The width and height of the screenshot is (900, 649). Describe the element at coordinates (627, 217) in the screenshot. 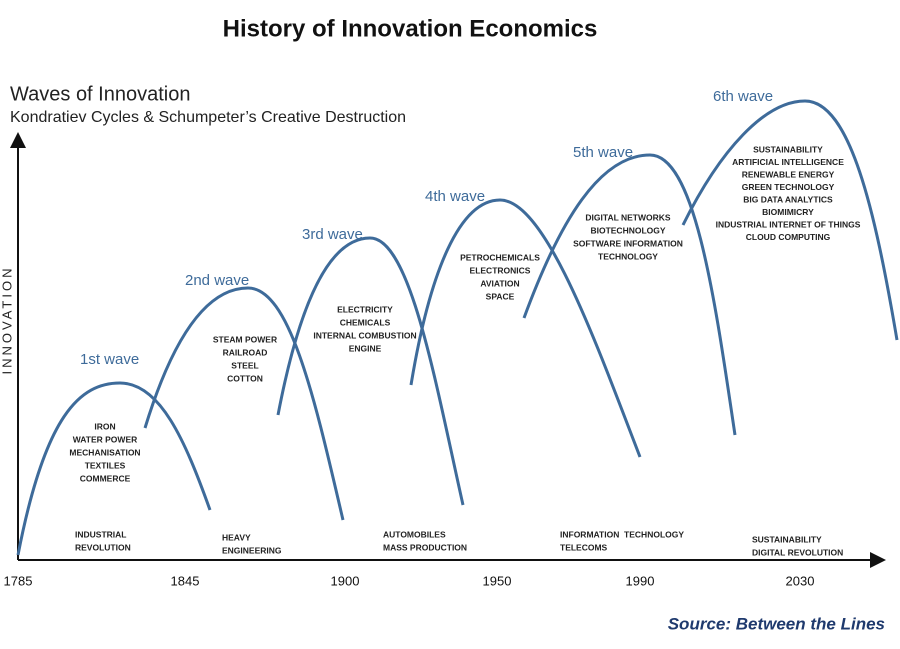

I see `technology: DIGITAL NETWORKS` at that location.